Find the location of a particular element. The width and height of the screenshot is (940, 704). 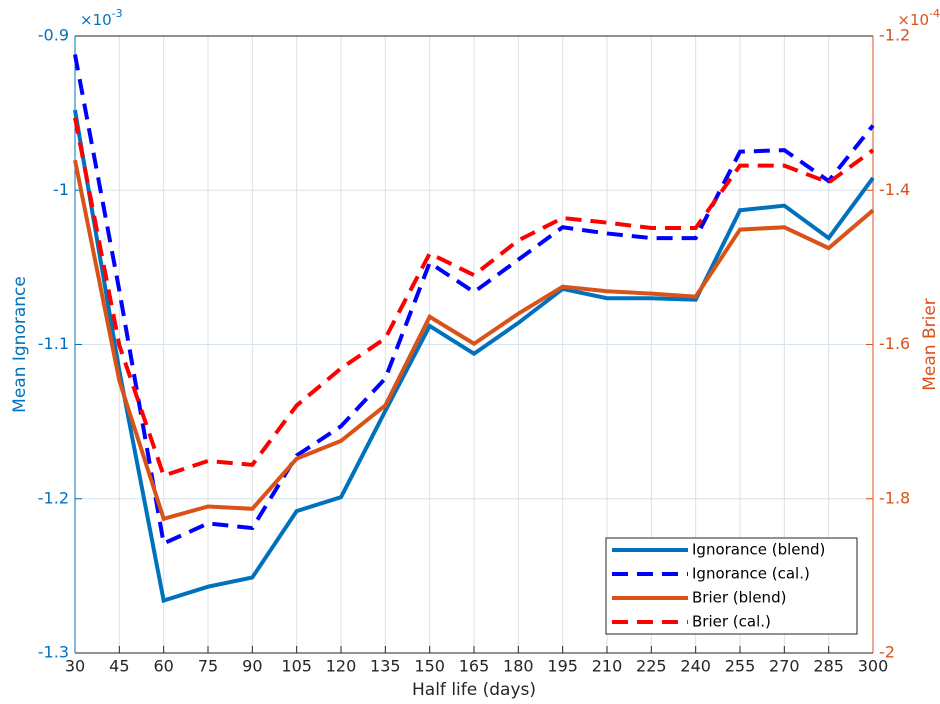

x-tick-label: 165 is located at coordinates (474, 666).